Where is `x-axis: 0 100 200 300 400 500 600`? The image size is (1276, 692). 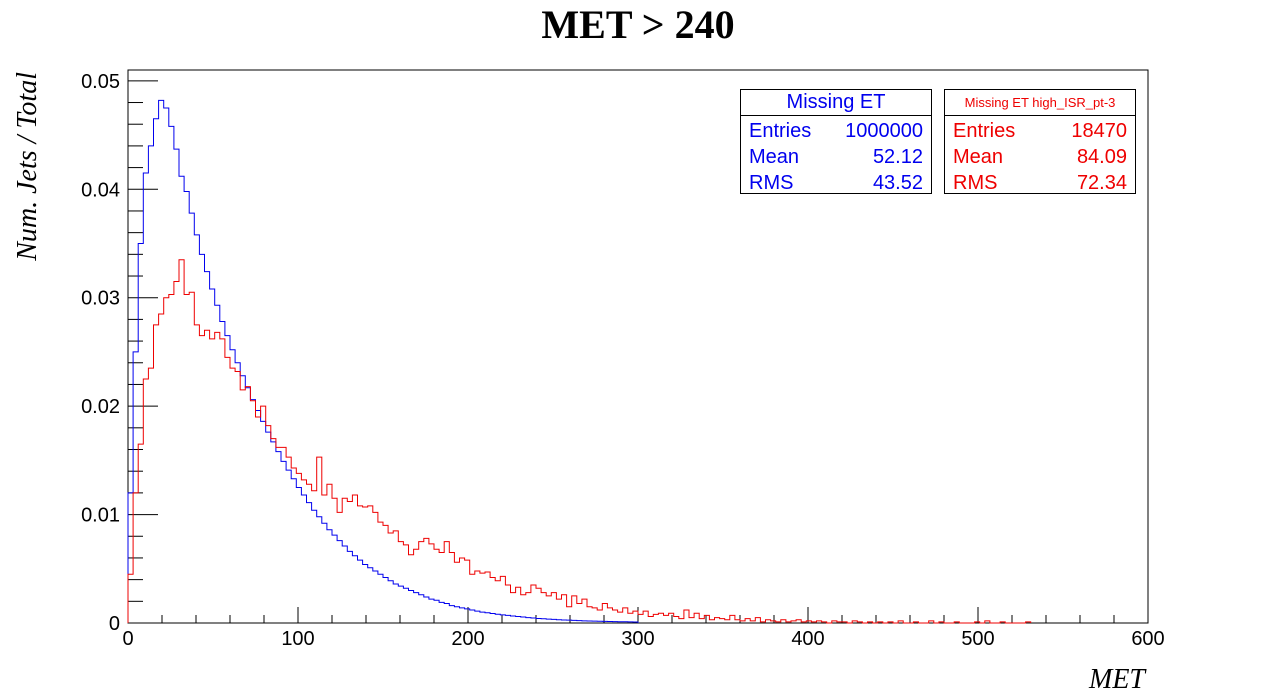 x-axis: 0 100 200 300 400 500 600 is located at coordinates (643, 628).